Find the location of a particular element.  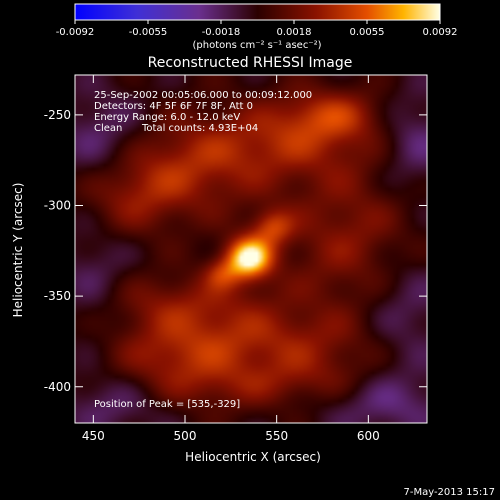

y-tick-label: -350 is located at coordinates (57, 296).